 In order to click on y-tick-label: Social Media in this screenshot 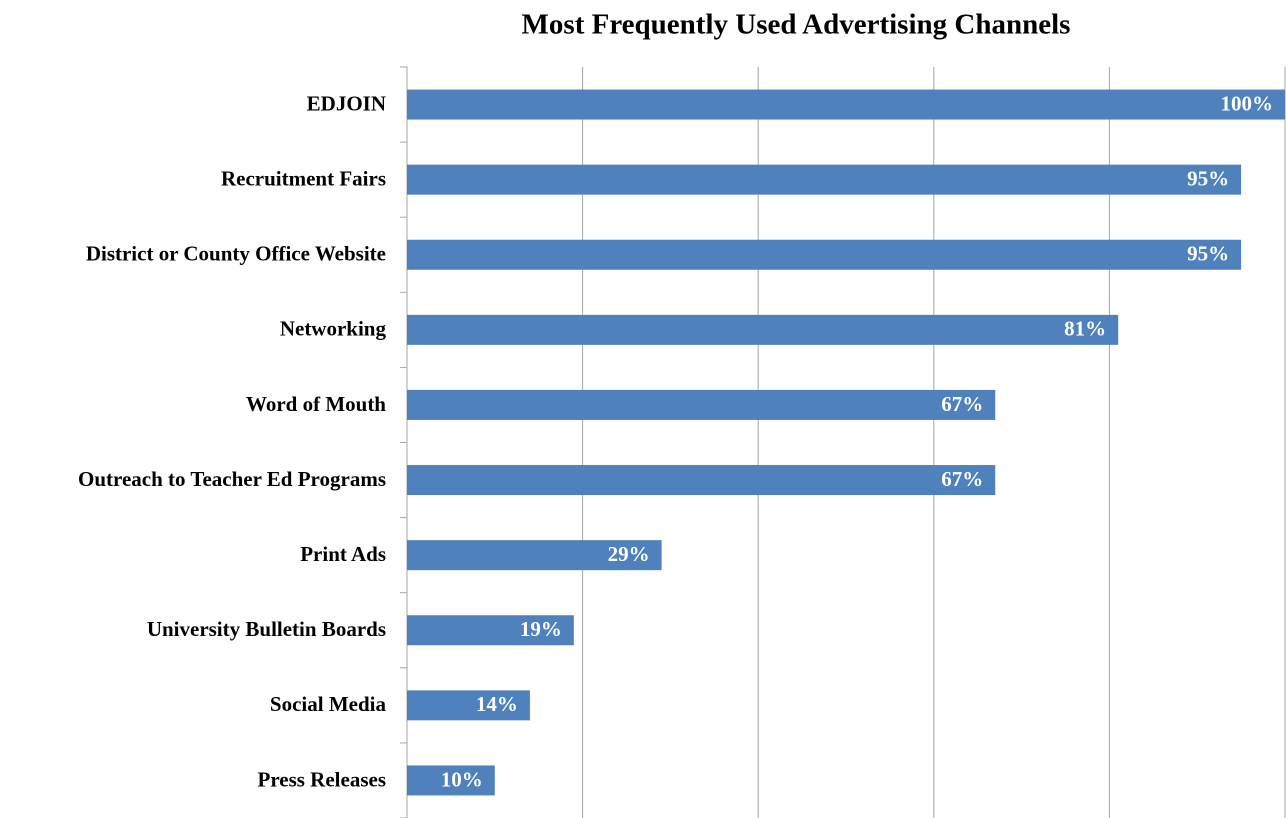, I will do `click(328, 704)`.